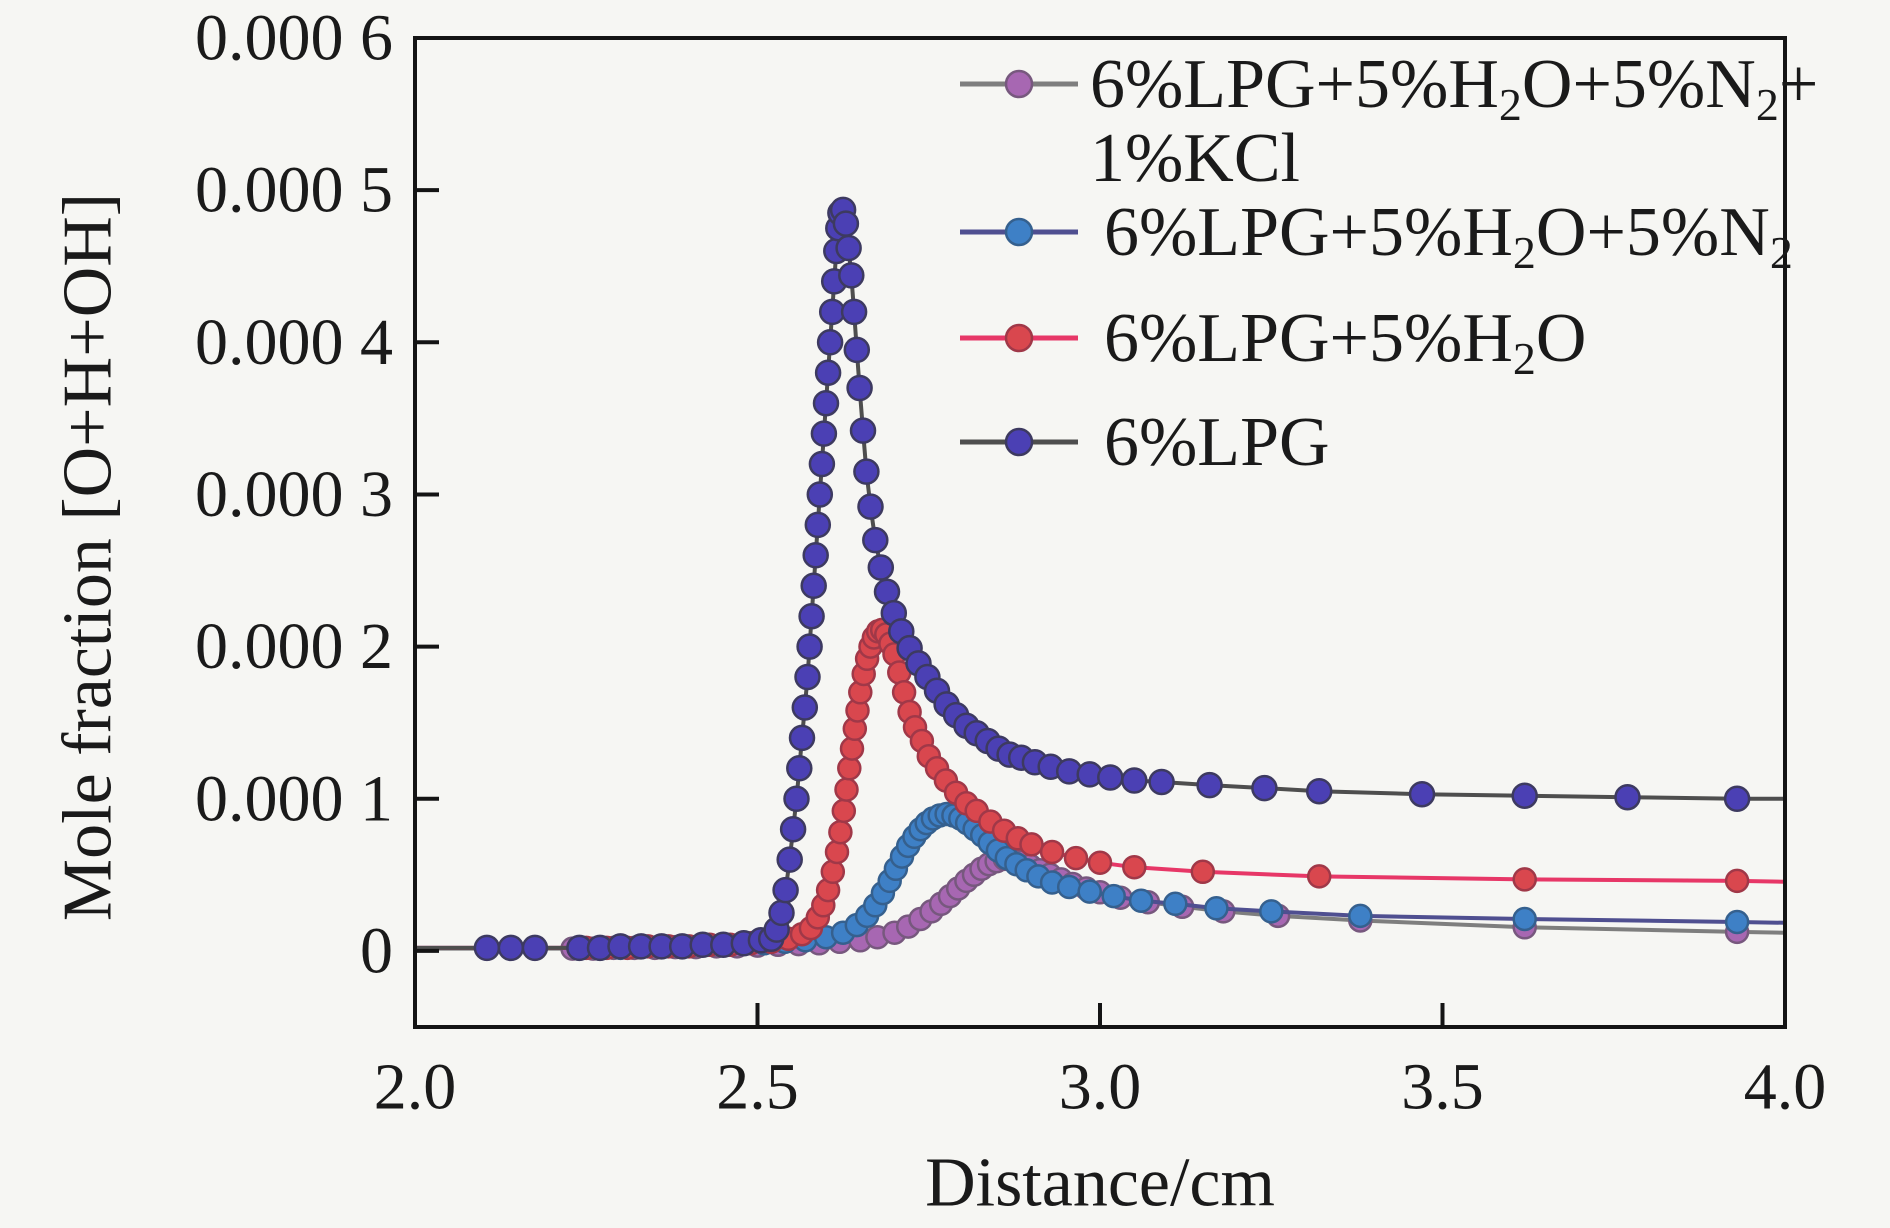  Describe the element at coordinates (1454, 88) in the screenshot. I see `lpg-h2o-n2-kcl-legend-label: 6%LPG+5%H2O+5%N2+` at that location.